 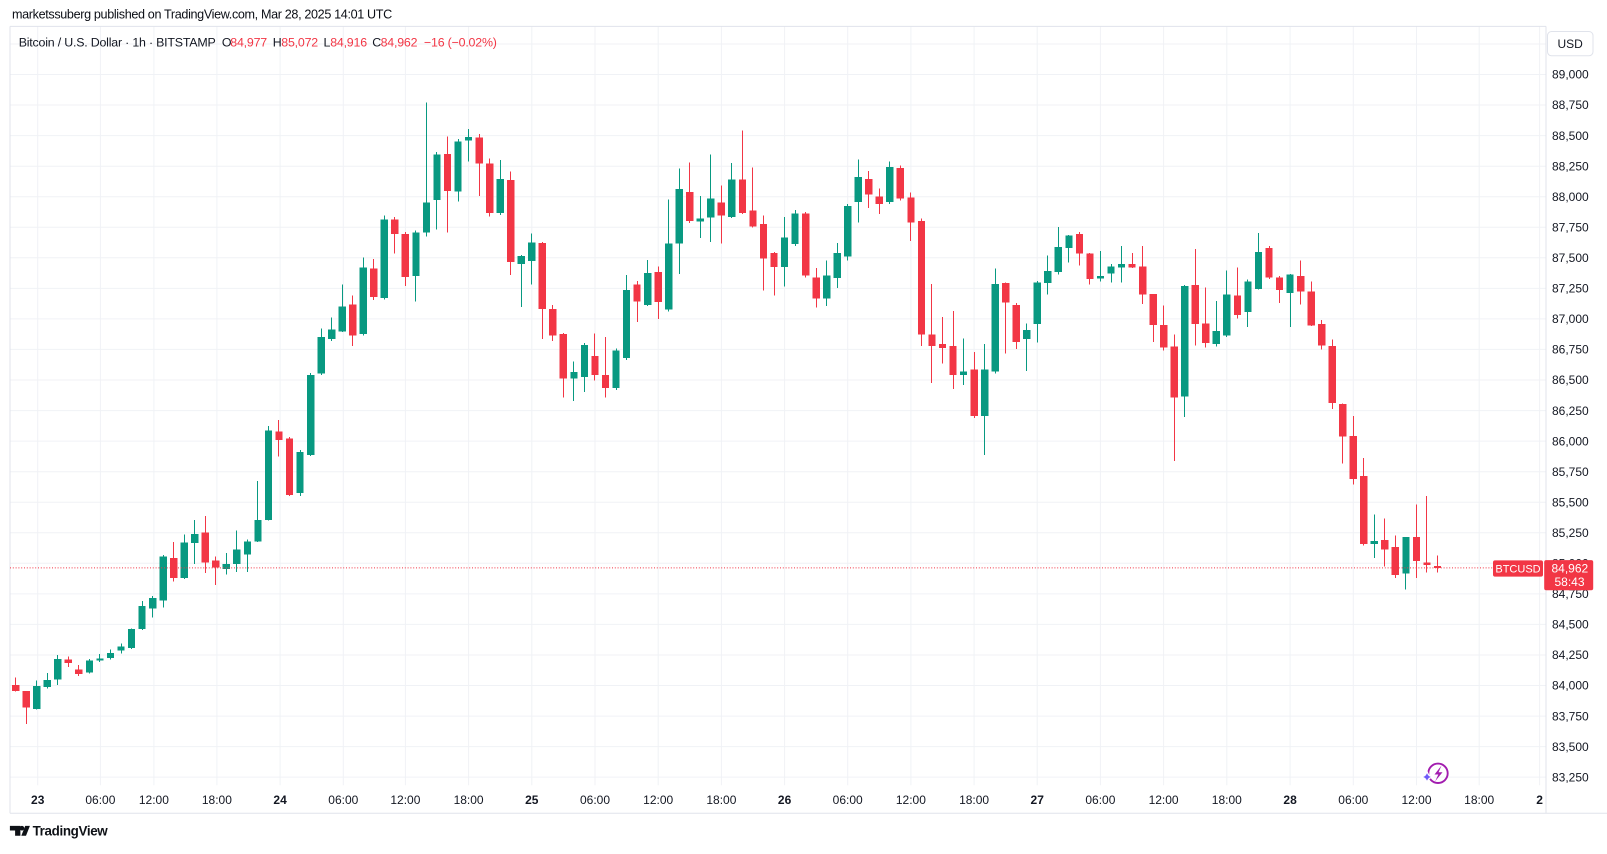 I want to click on svg-text: 84,916, so click(x=348, y=43).